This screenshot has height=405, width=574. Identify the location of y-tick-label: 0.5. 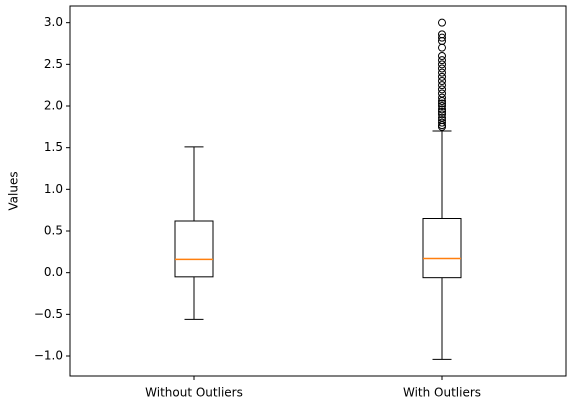
(53, 231).